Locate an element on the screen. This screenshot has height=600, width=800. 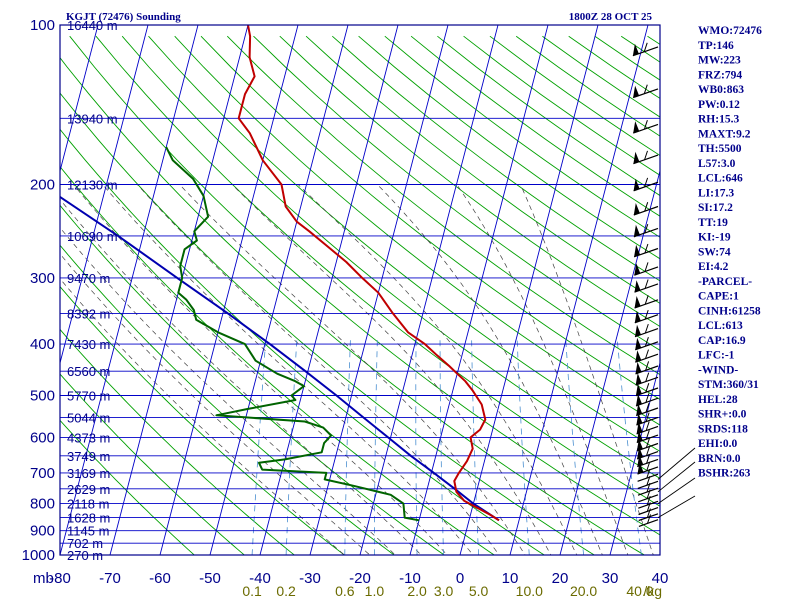
height-tick-label: 7430 m is located at coordinates (88, 344).